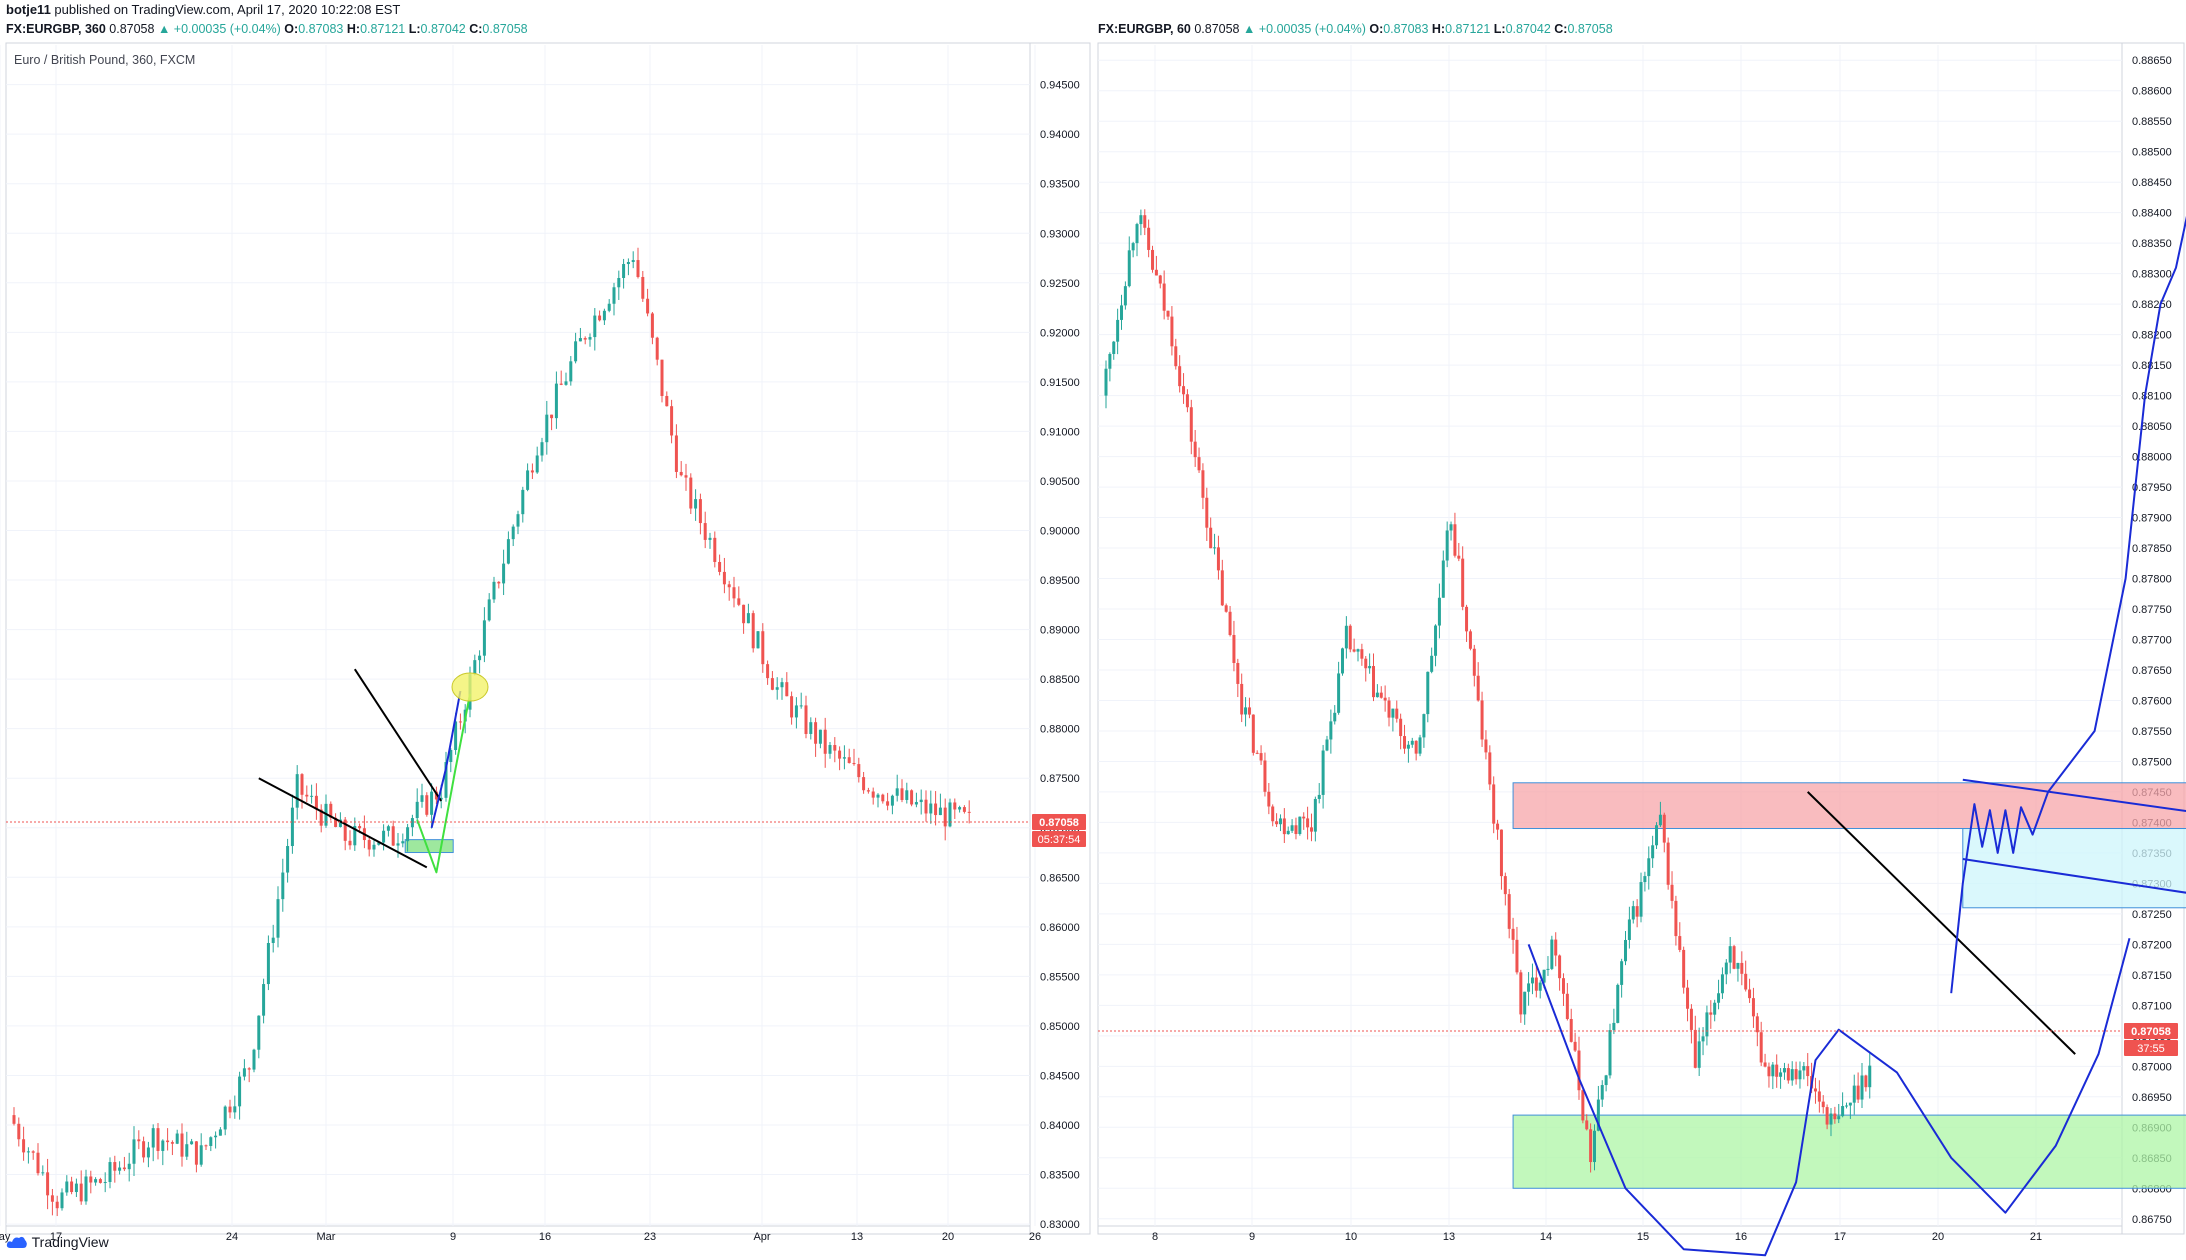  Describe the element at coordinates (1643, 1237) in the screenshot. I see `x-tick-label: 15` at that location.